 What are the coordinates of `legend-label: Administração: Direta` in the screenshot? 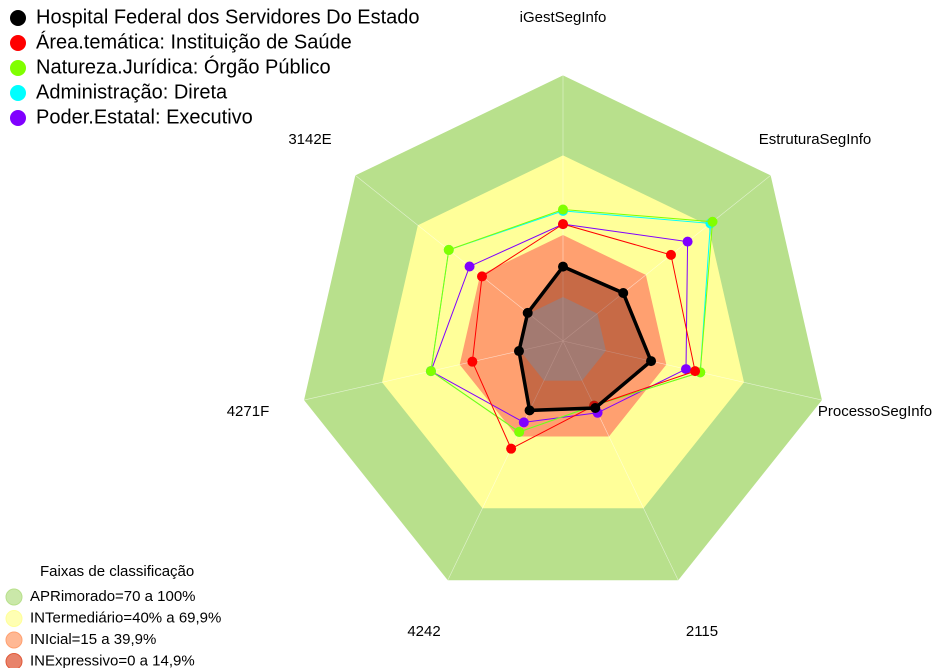 It's located at (132, 92).